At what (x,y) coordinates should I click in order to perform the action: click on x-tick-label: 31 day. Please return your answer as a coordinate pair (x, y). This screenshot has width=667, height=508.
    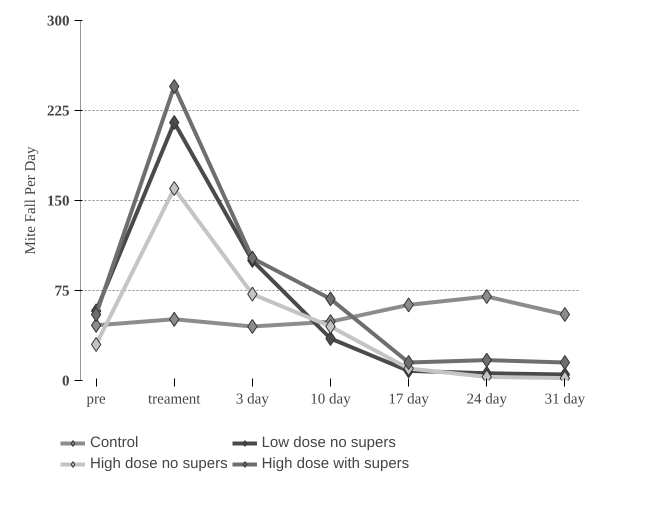
    Looking at the image, I should click on (565, 400).